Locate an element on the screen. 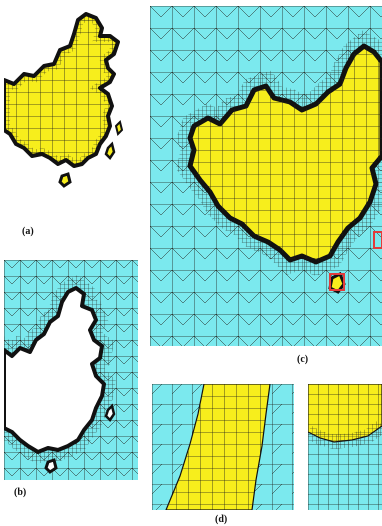  figure-d is located at coordinates (223, 447).